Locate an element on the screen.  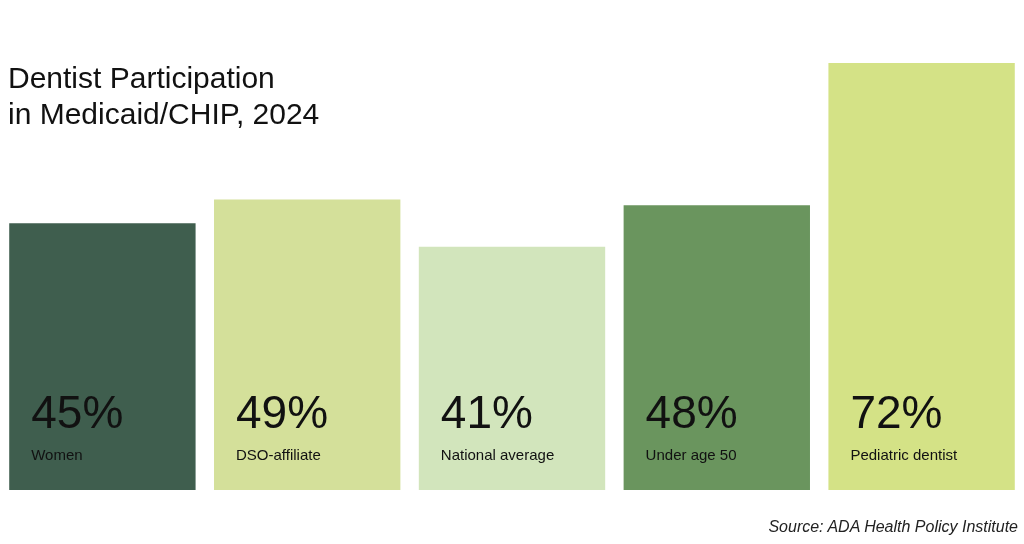
data-label: 72% is located at coordinates (896, 412).